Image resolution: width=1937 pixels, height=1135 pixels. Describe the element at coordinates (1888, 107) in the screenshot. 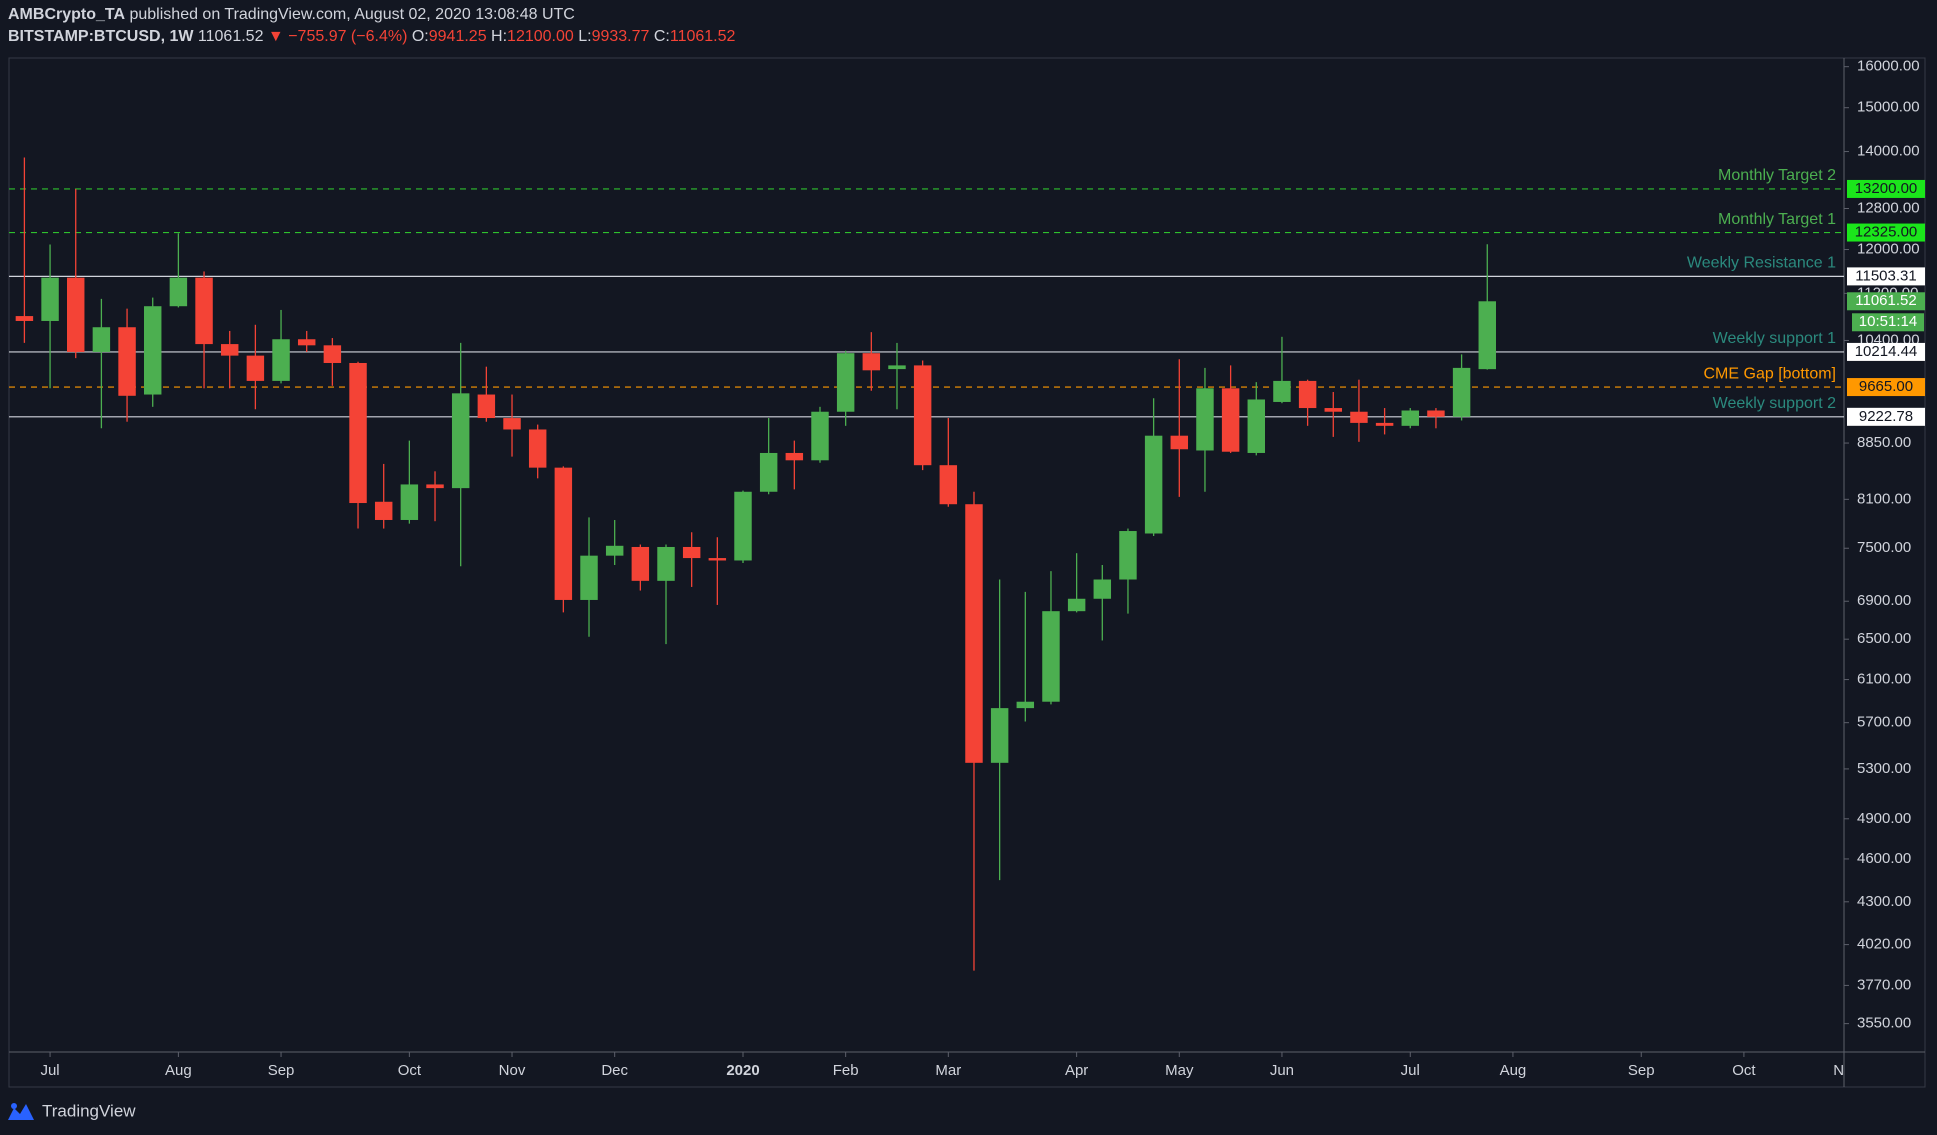

I see `y-tick-label: 15000.00` at that location.